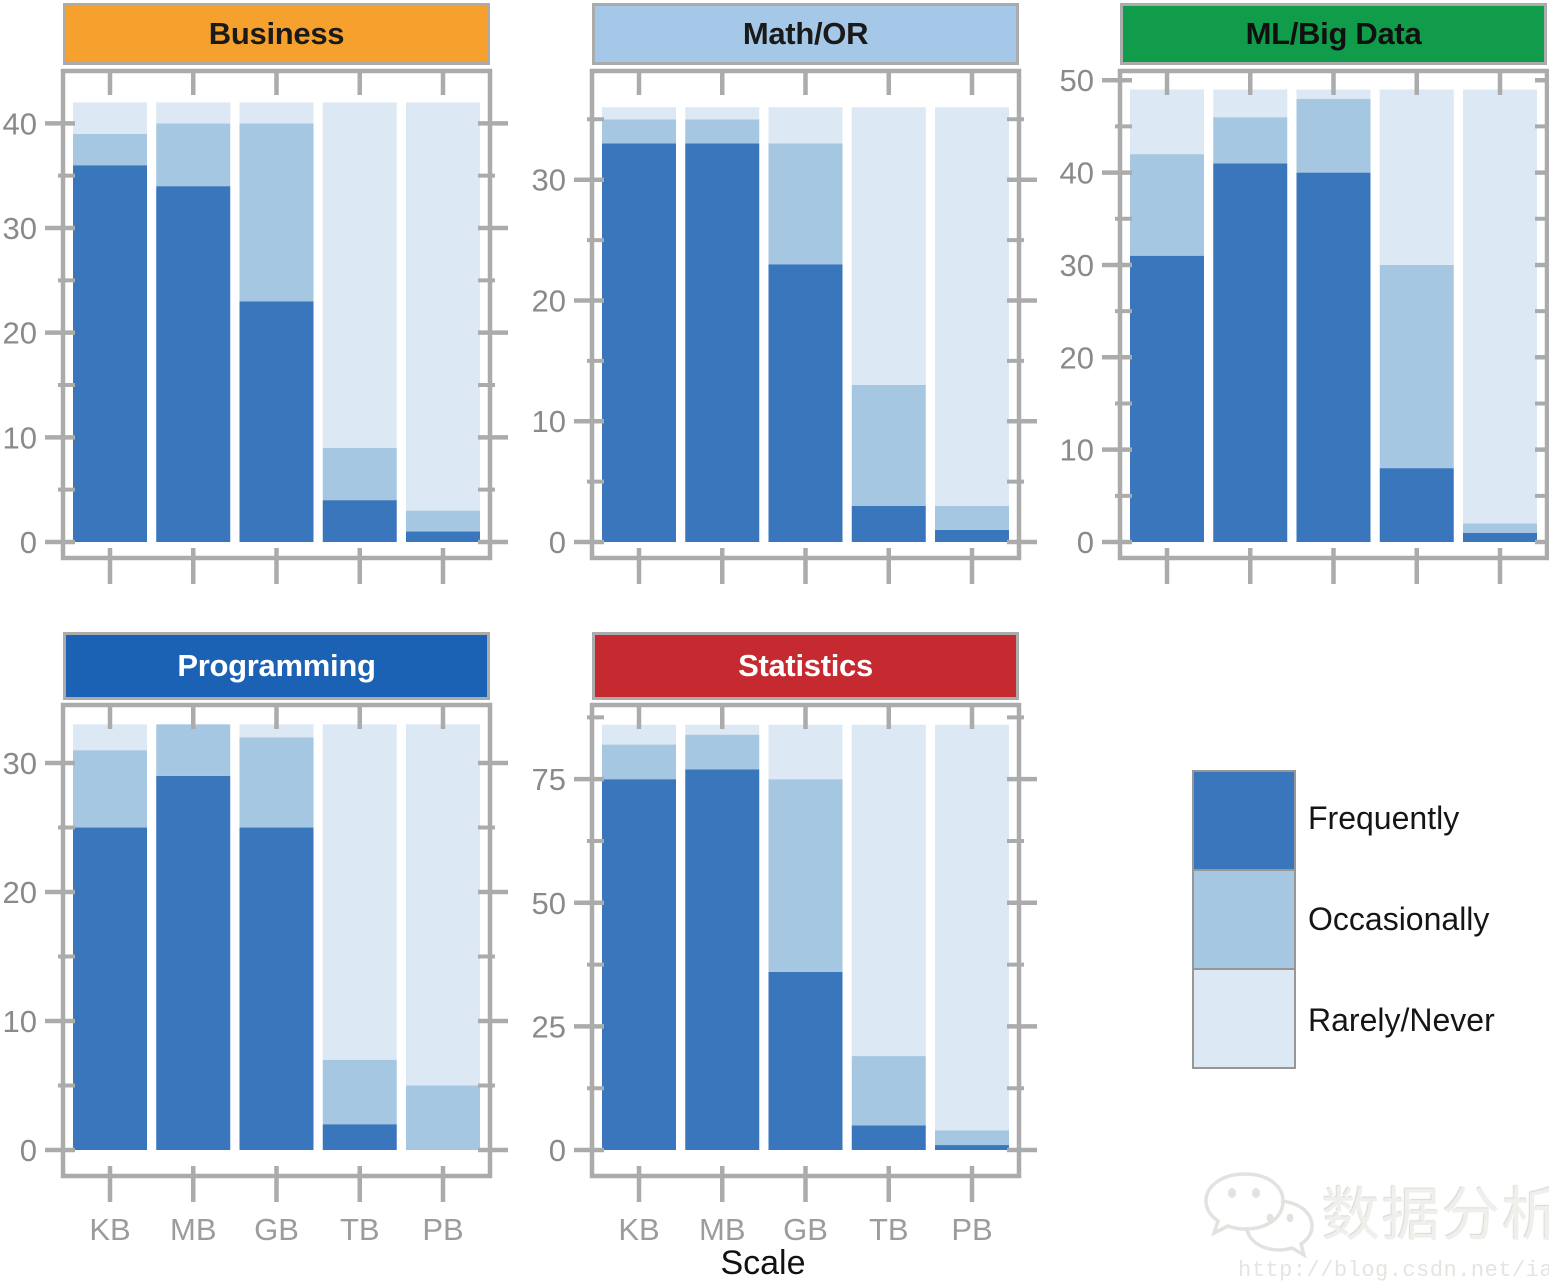  Describe the element at coordinates (722, 729) in the screenshot. I see `bar-segment-rarely-never-mb-statistics` at that location.